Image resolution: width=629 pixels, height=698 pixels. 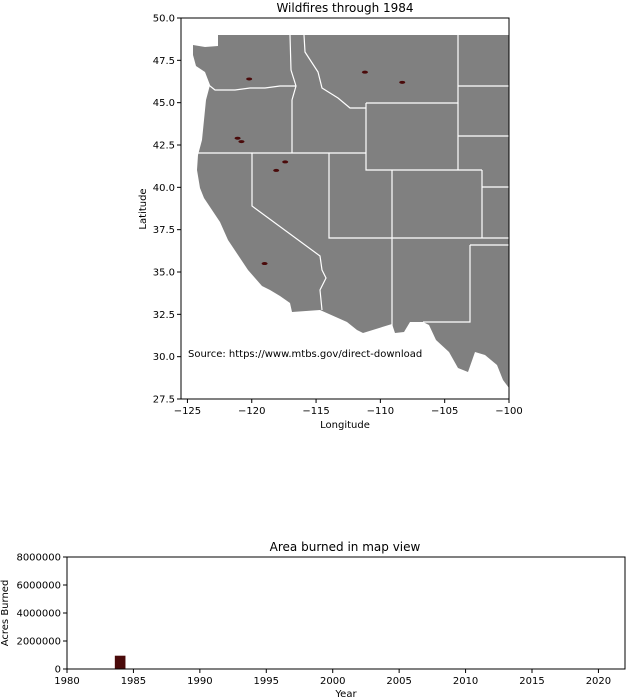 What do you see at coordinates (332, 681) in the screenshot?
I see `bar-x-tick-label: 2000` at bounding box center [332, 681].